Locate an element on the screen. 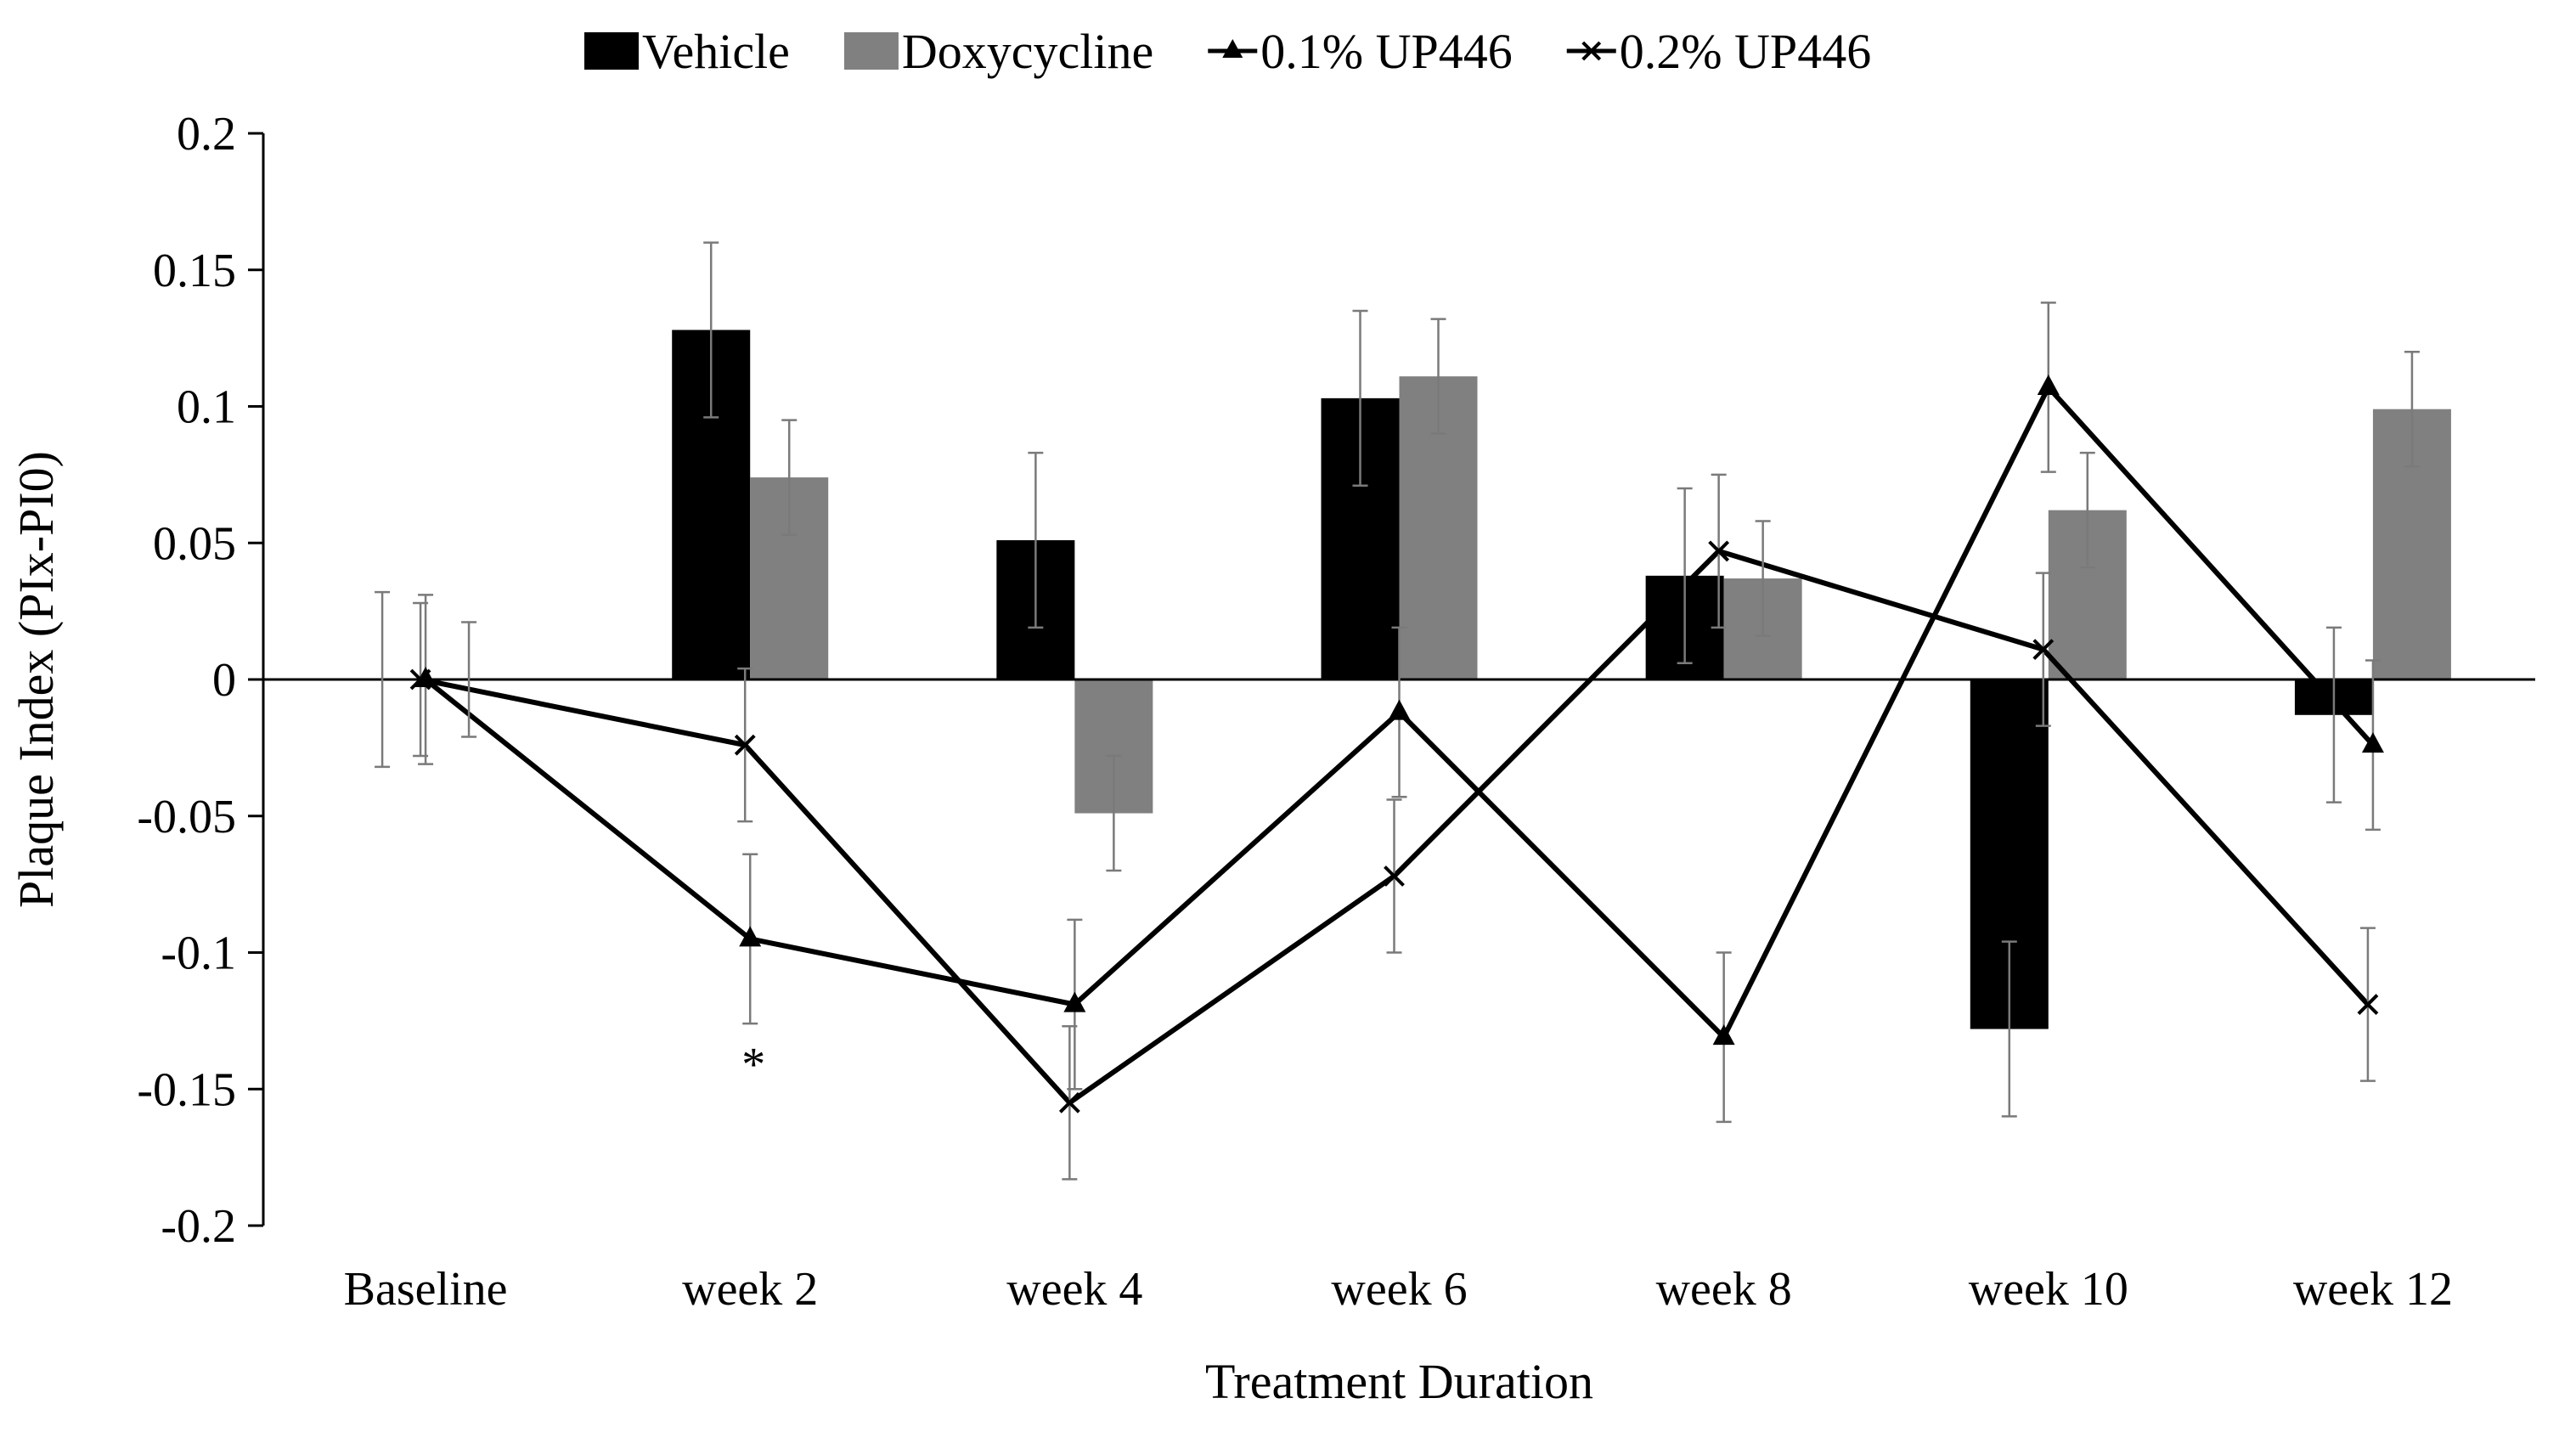 This screenshot has width=2576, height=1432. x-tick-label: week 12 is located at coordinates (2373, 1289).